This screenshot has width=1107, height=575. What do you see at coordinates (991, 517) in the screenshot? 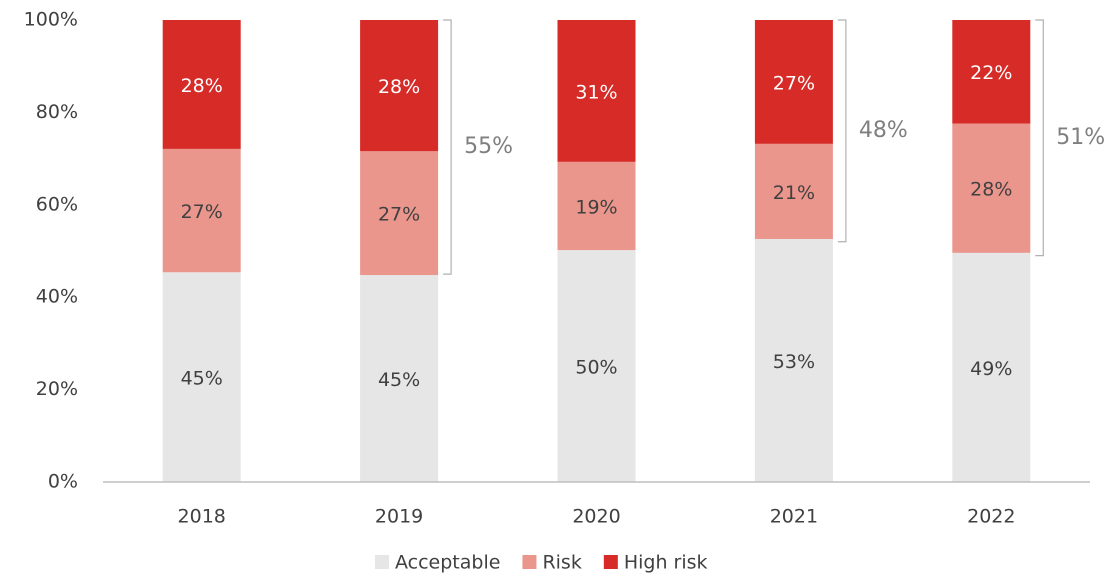
I see `x-tick-label: 2022` at bounding box center [991, 517].